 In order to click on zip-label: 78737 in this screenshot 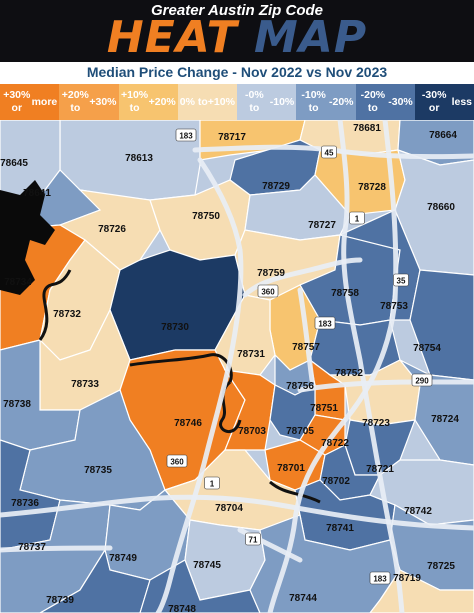, I will do `click(32, 547)`.